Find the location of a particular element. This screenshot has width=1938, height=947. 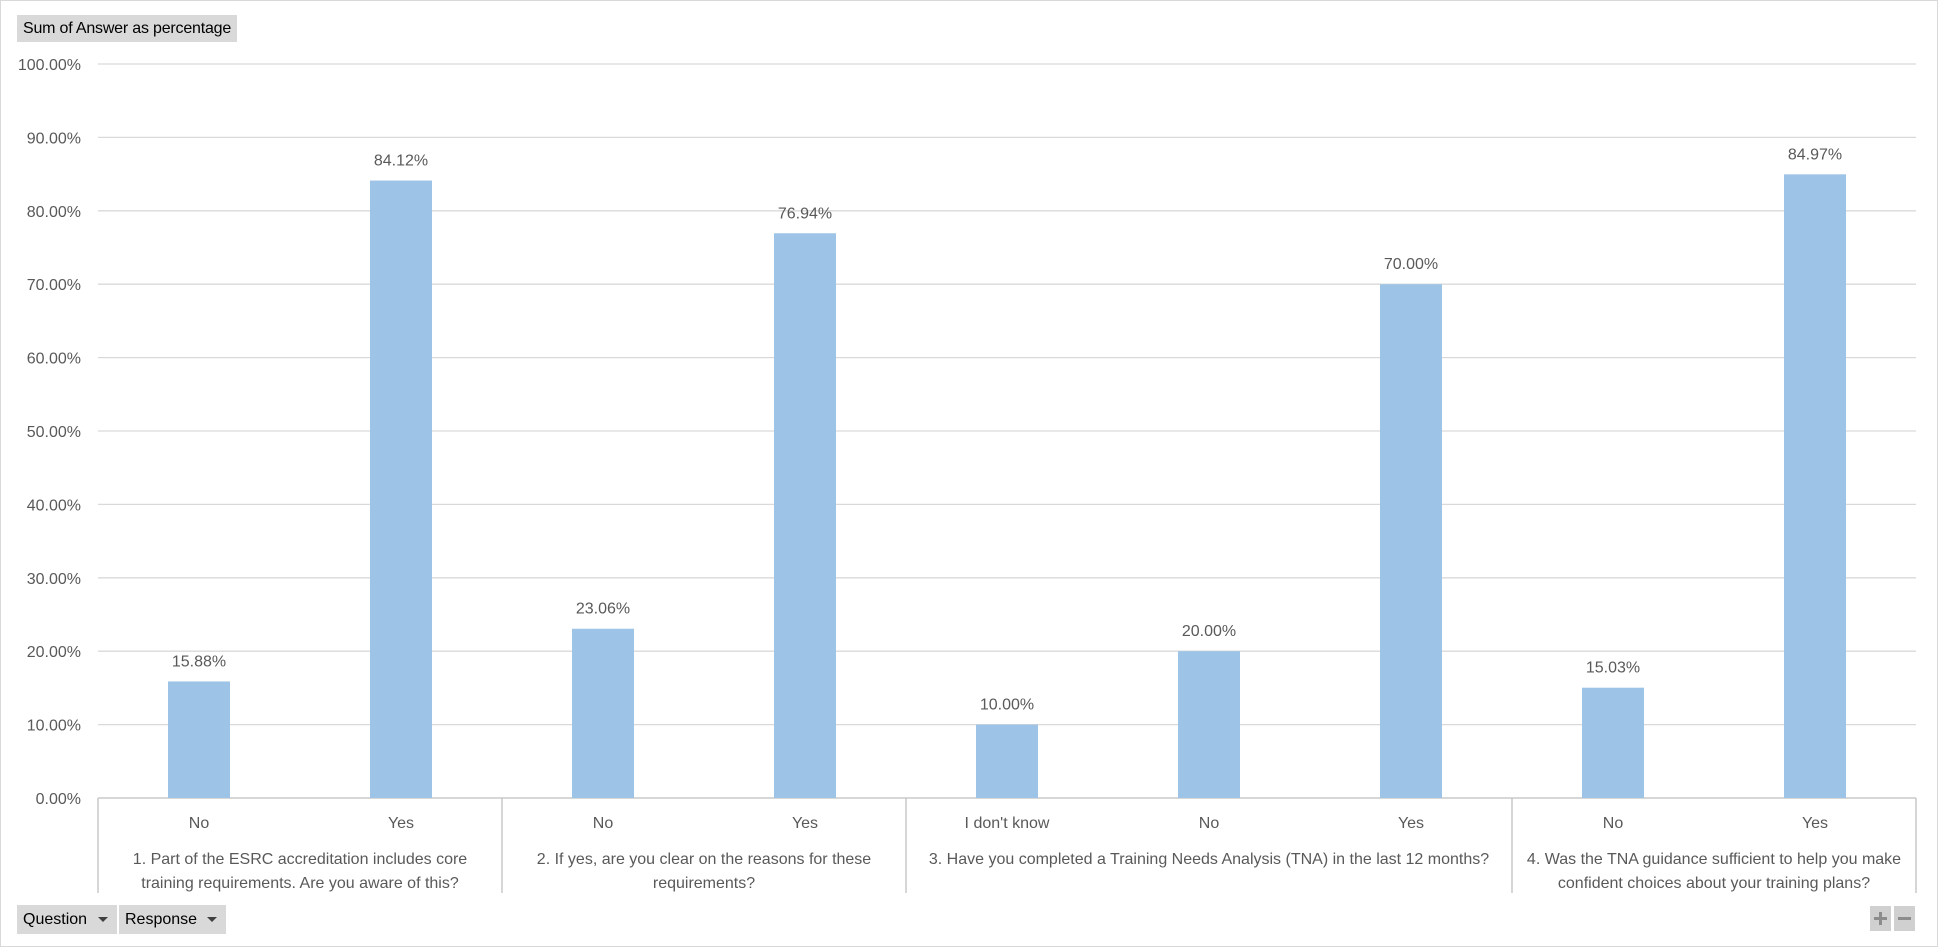

question-filter-button: Question is located at coordinates (67, 919).